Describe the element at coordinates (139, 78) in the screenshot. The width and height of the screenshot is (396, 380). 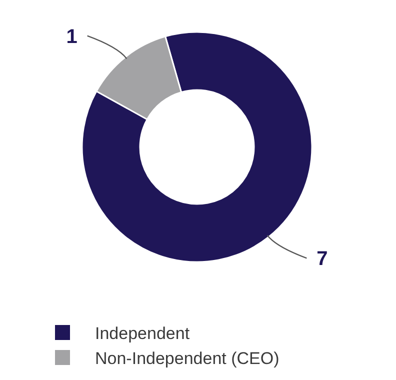
I see `donut-slice` at that location.